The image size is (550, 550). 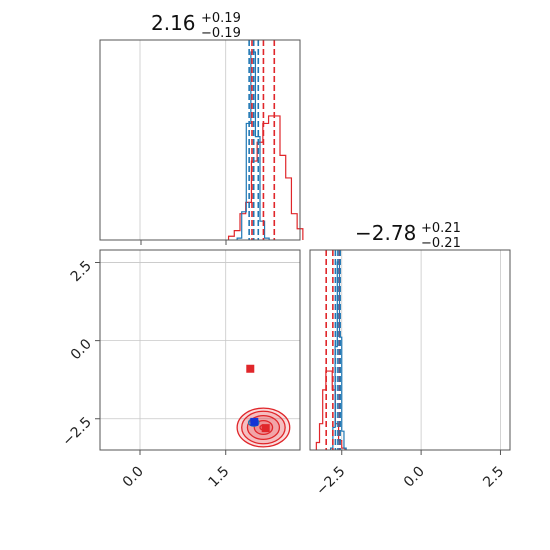 What do you see at coordinates (441, 228) in the screenshot?
I see `title-plus: +0.21` at bounding box center [441, 228].